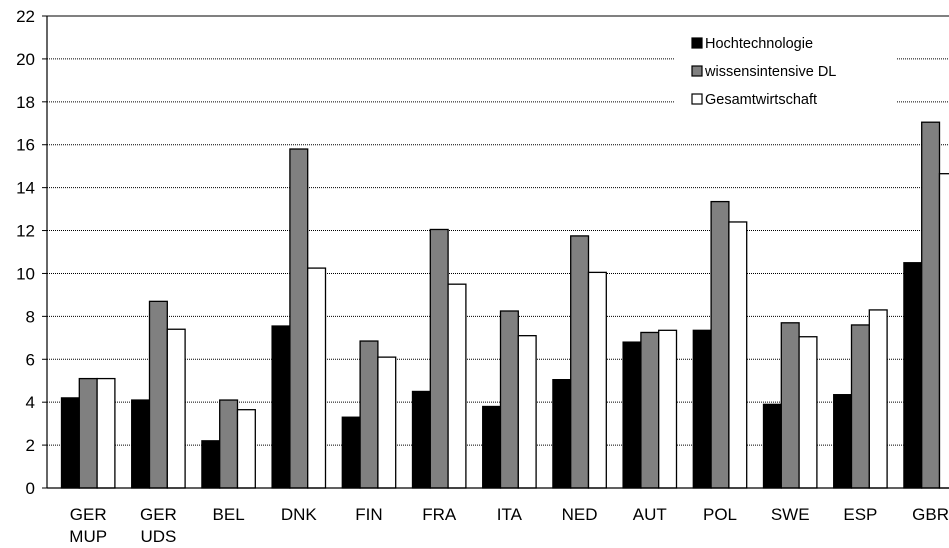  What do you see at coordinates (368, 514) in the screenshot?
I see `category-label: FIN` at bounding box center [368, 514].